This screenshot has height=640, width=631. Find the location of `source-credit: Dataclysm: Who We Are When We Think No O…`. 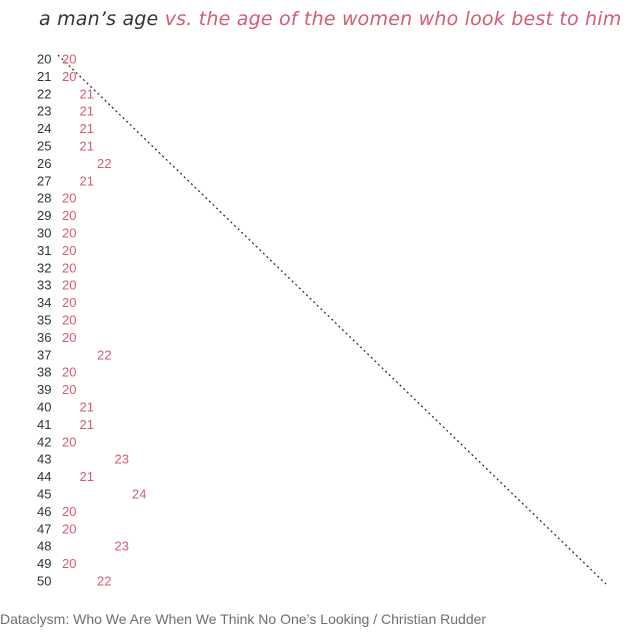

source-credit: Dataclysm: Who We Are When We Think No O… is located at coordinates (243, 619).